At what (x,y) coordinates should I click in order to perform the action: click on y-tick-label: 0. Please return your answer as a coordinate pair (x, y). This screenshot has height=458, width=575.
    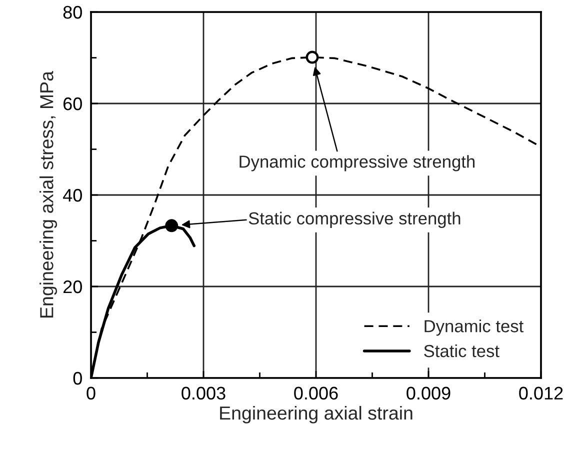
    Looking at the image, I should click on (77, 378).